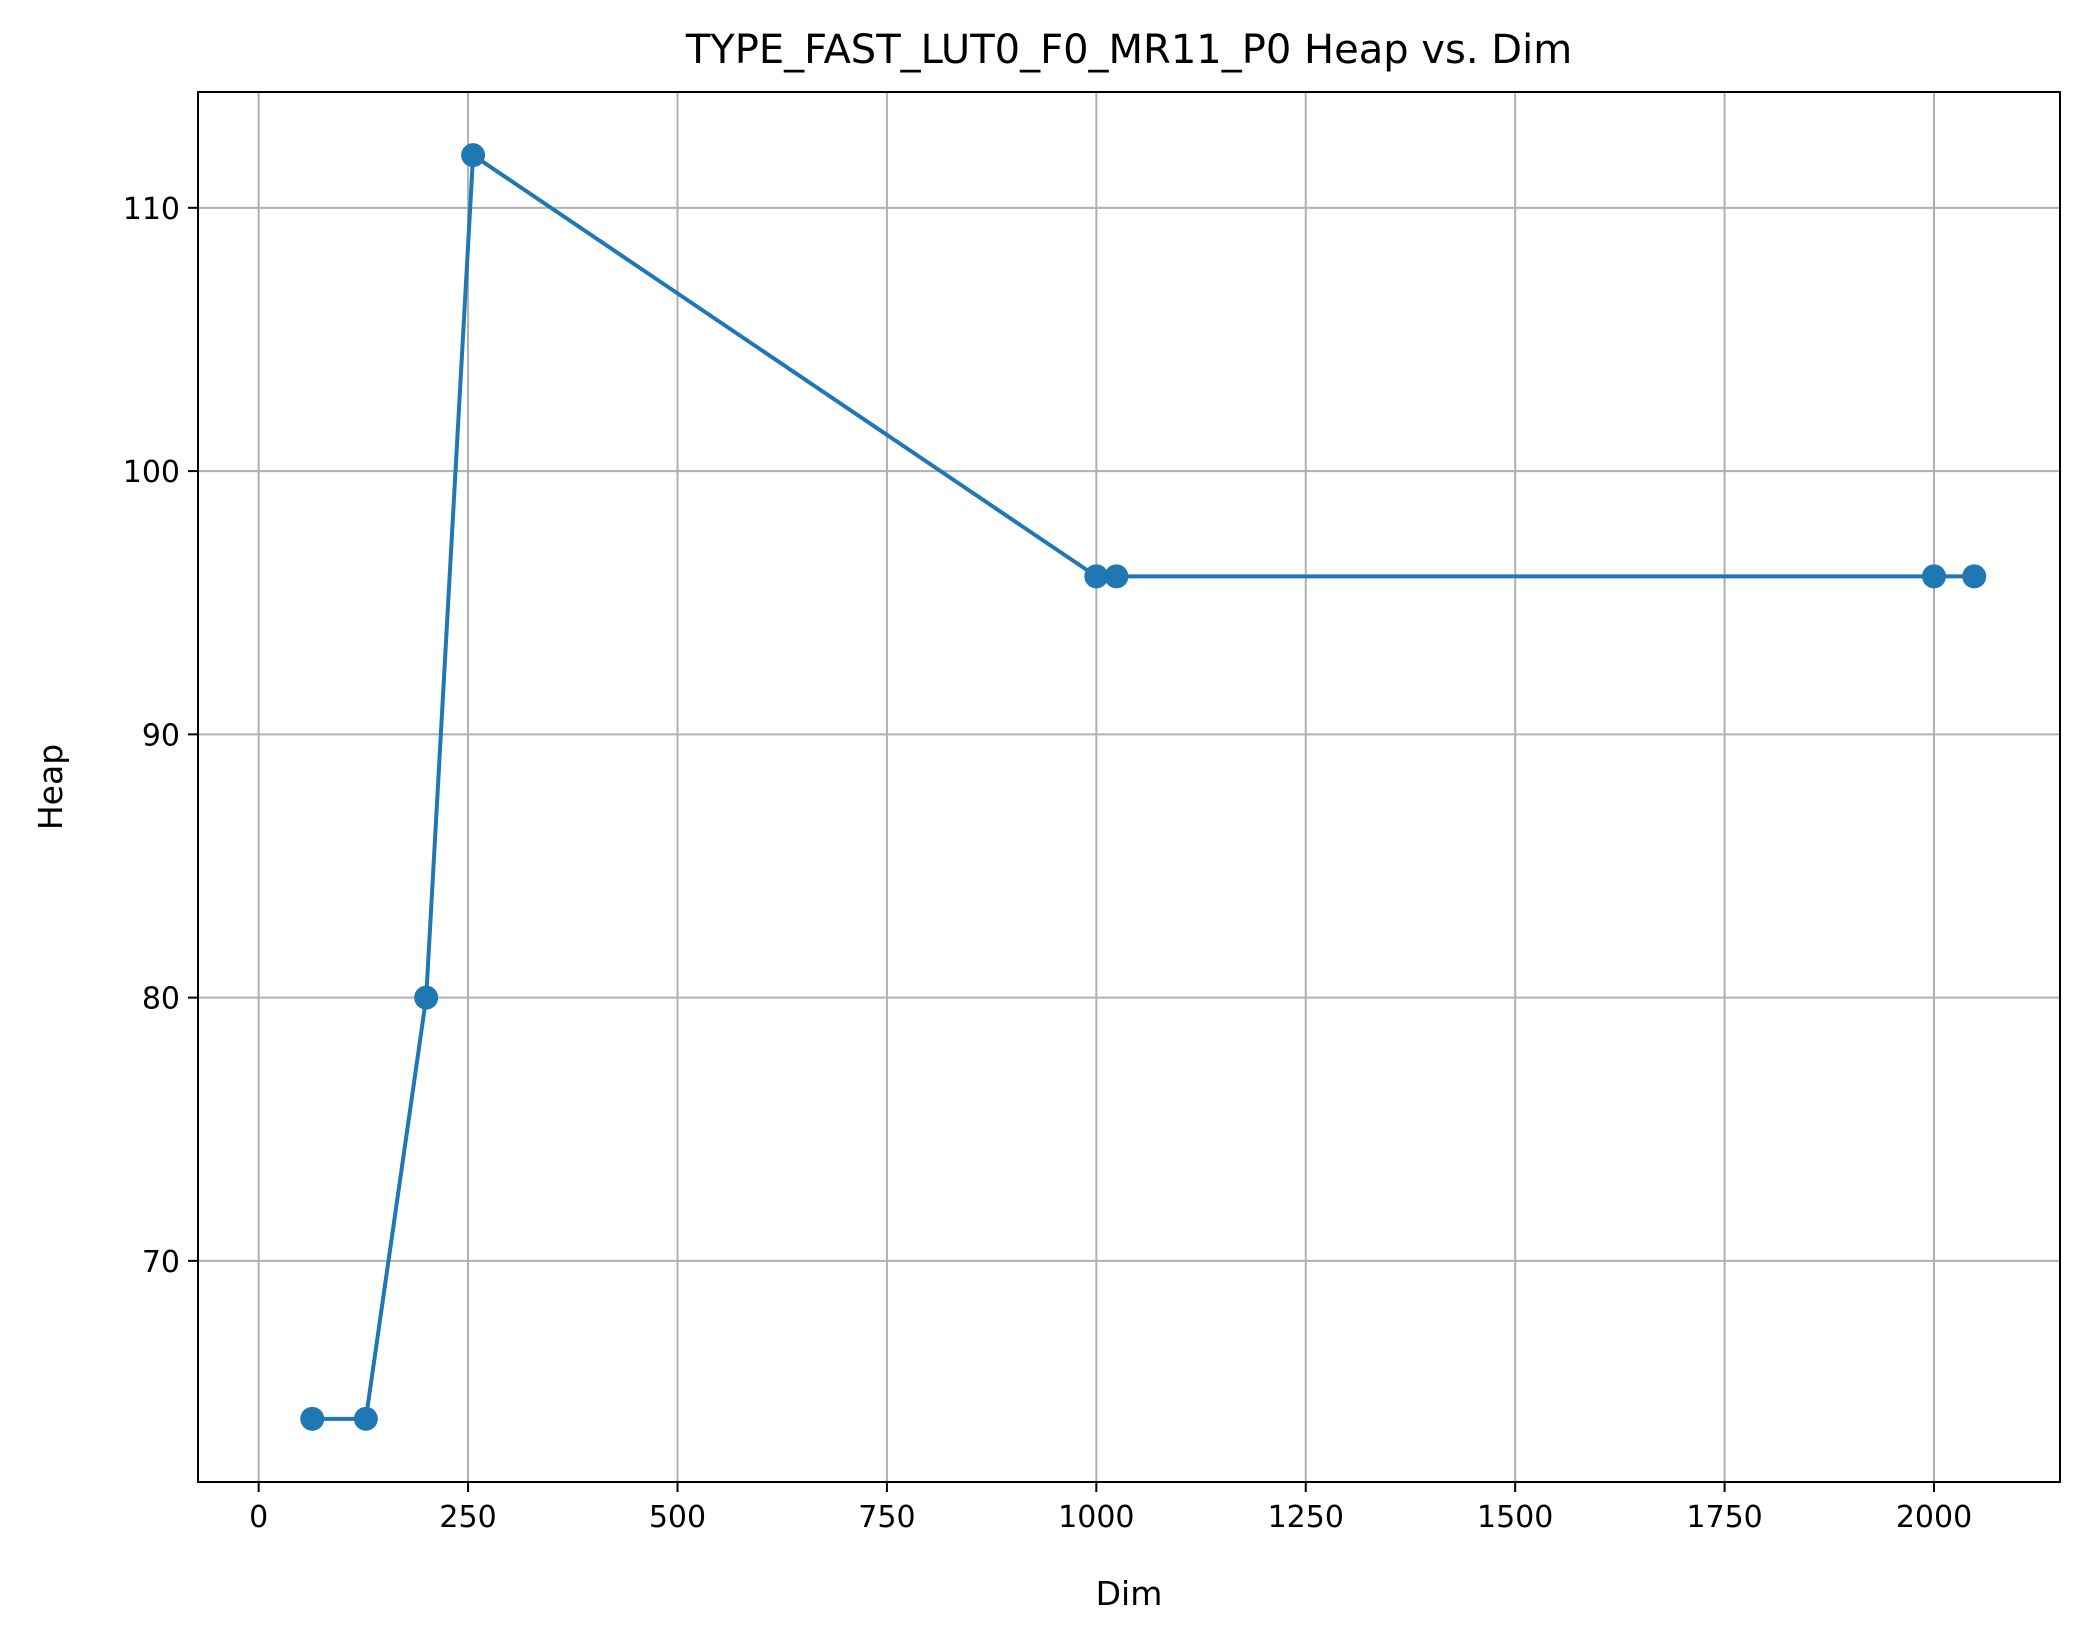 The height and width of the screenshot is (1638, 2090). What do you see at coordinates (151, 209) in the screenshot?
I see `y-tick-label: 110` at bounding box center [151, 209].